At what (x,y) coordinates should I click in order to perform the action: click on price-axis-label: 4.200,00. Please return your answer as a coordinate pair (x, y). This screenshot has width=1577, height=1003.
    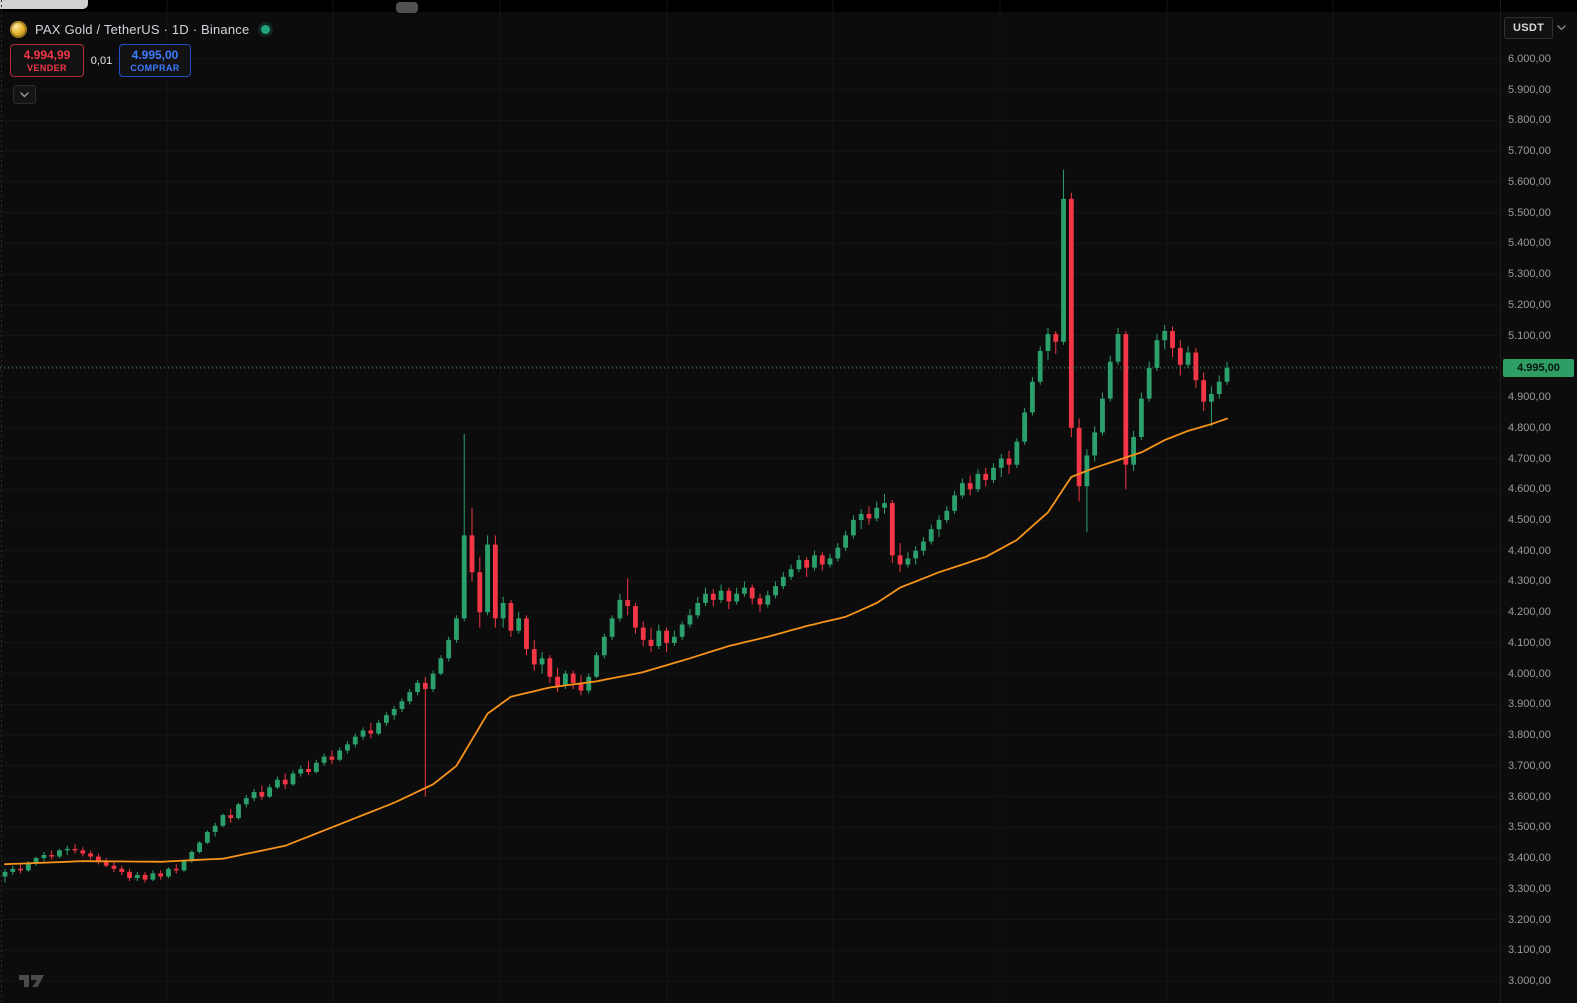
    Looking at the image, I should click on (1529, 612).